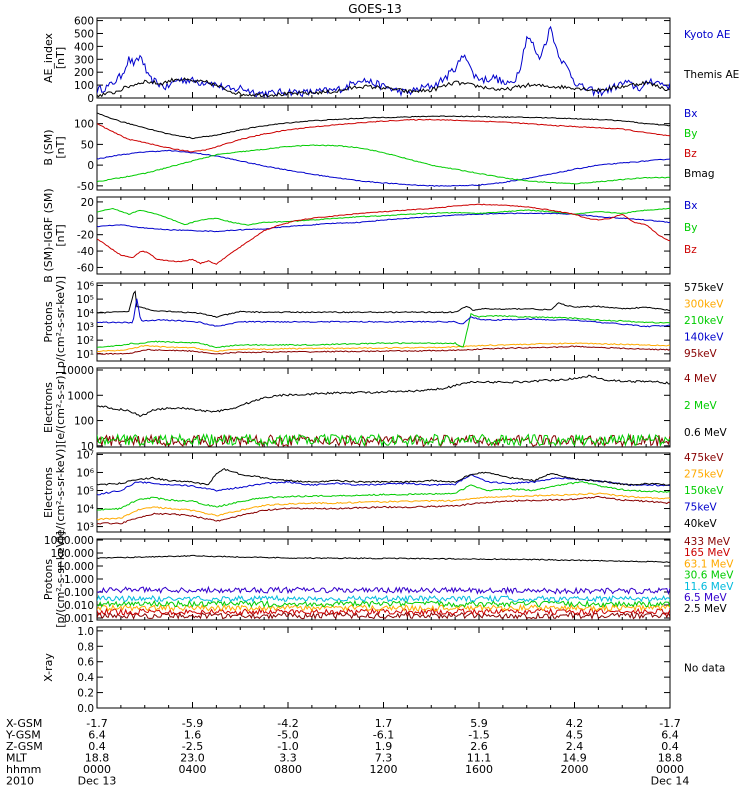  What do you see at coordinates (80, 396) in the screenshot?
I see `y-tick-label: 1000` at bounding box center [80, 396].